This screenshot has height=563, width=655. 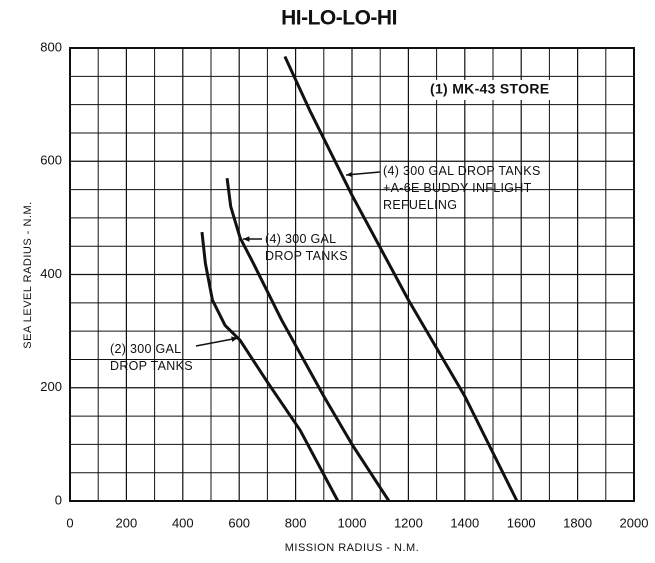 I want to click on legend-label-line: (4) 300 GAL, so click(x=300, y=239).